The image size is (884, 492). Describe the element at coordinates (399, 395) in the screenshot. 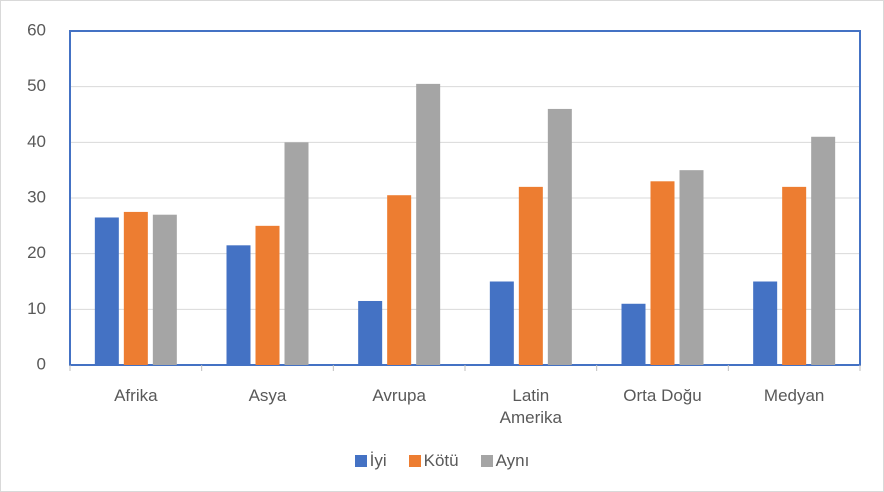

I see `x-tick-label: Avrupa` at that location.